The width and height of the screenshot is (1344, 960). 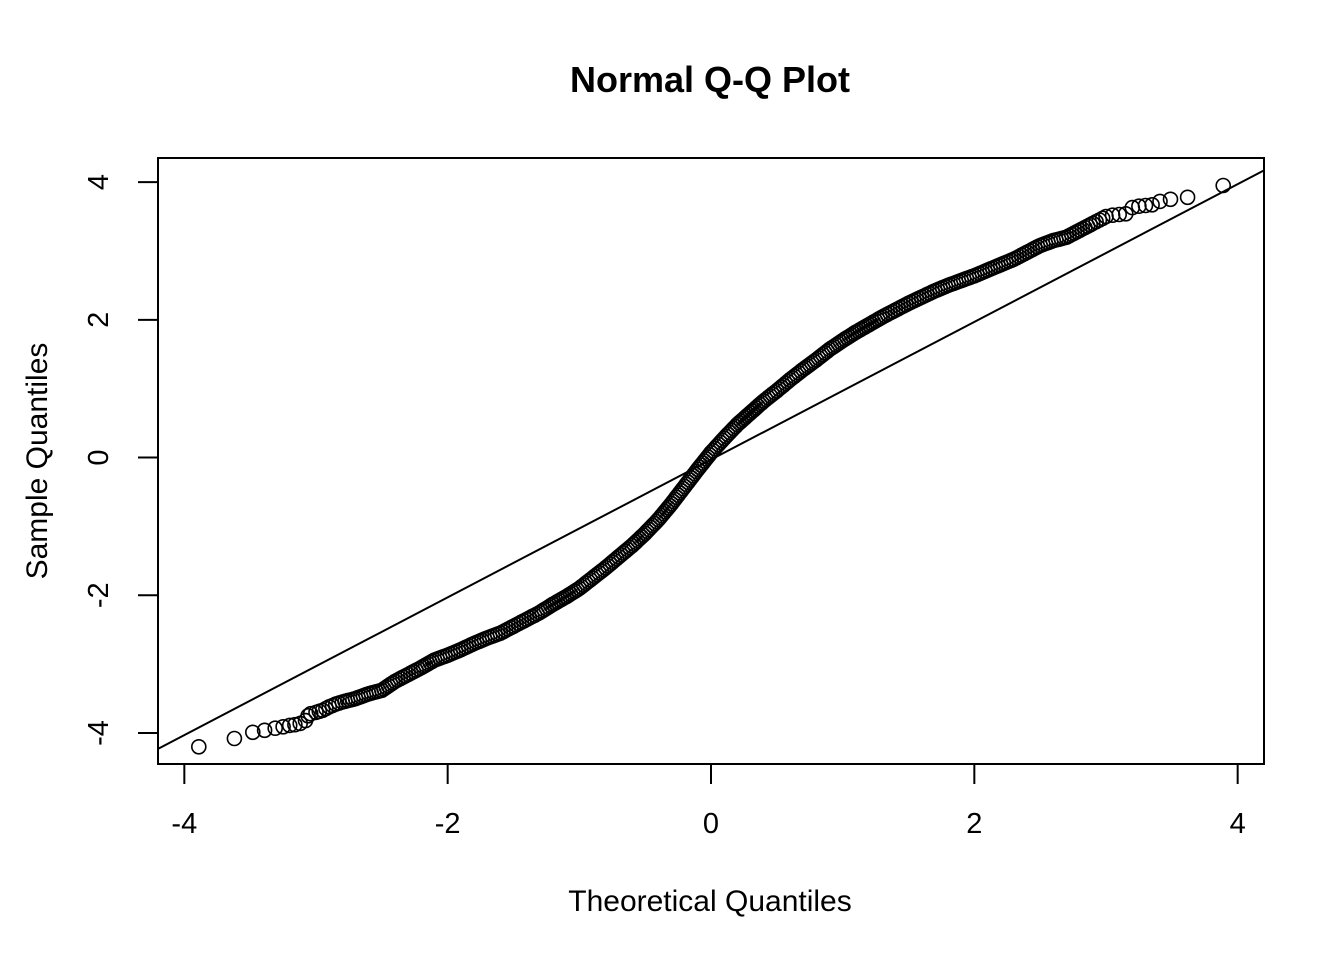 I want to click on x-tick-label: -4, so click(x=184, y=824).